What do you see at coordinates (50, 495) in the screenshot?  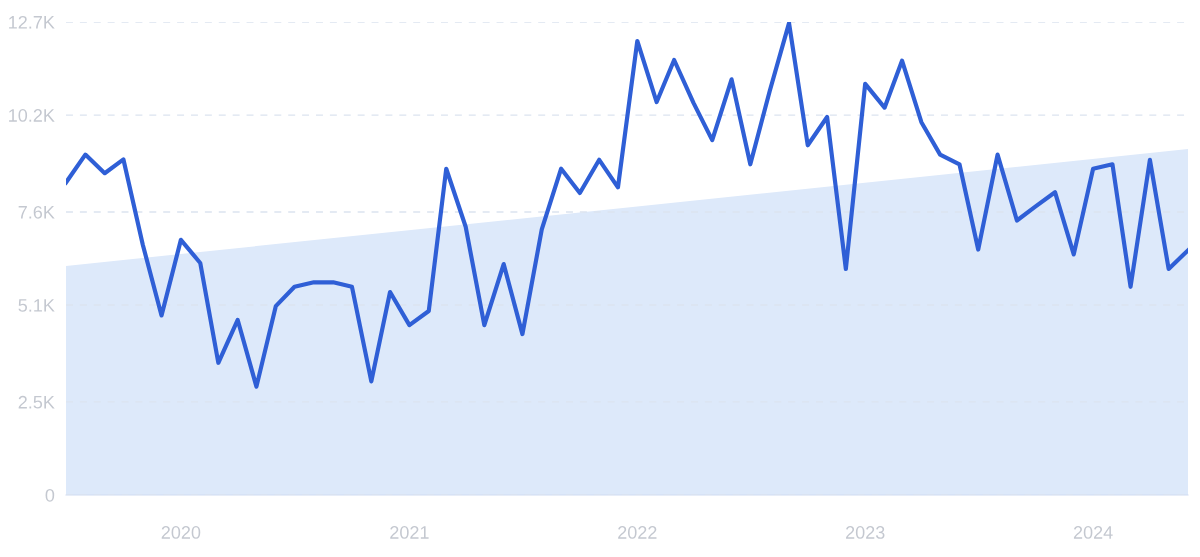 I see `y-tick-label: 0` at bounding box center [50, 495].